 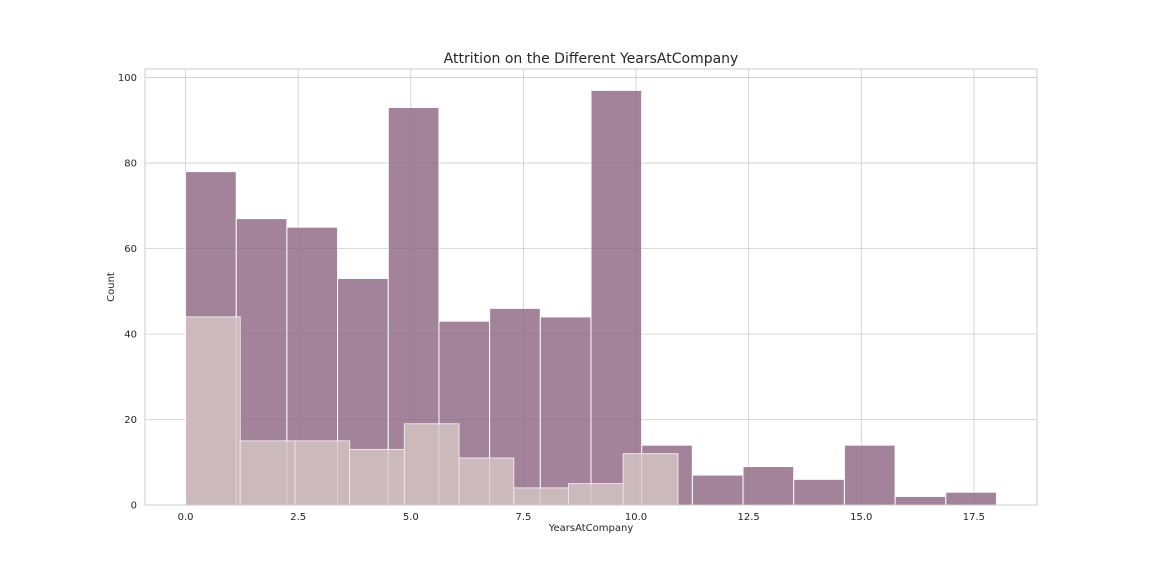 I want to click on y-tick-labels: 0 20 40 60 80 100, so click(x=127, y=292).